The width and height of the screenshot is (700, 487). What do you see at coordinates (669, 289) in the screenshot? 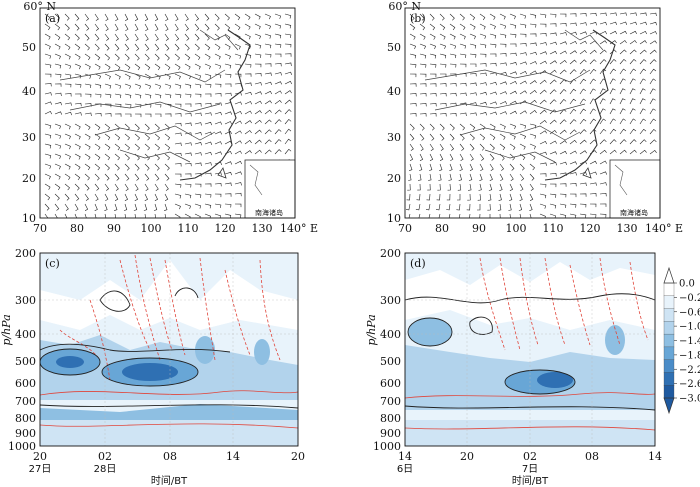
I see `colorbar-swatch` at bounding box center [669, 289].